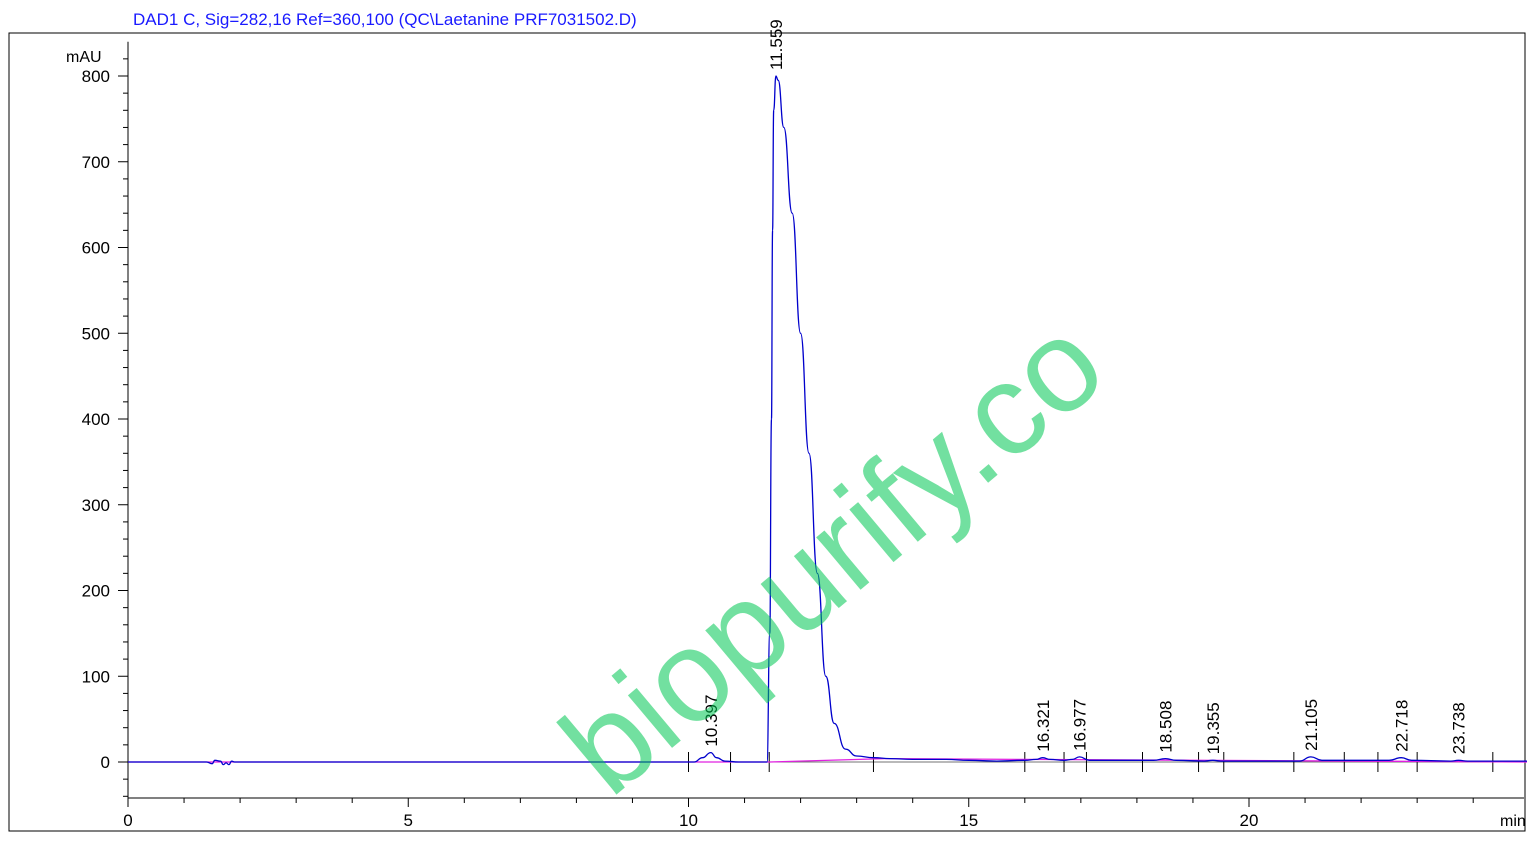  What do you see at coordinates (1513, 821) in the screenshot?
I see `x-axis-label: min` at bounding box center [1513, 821].